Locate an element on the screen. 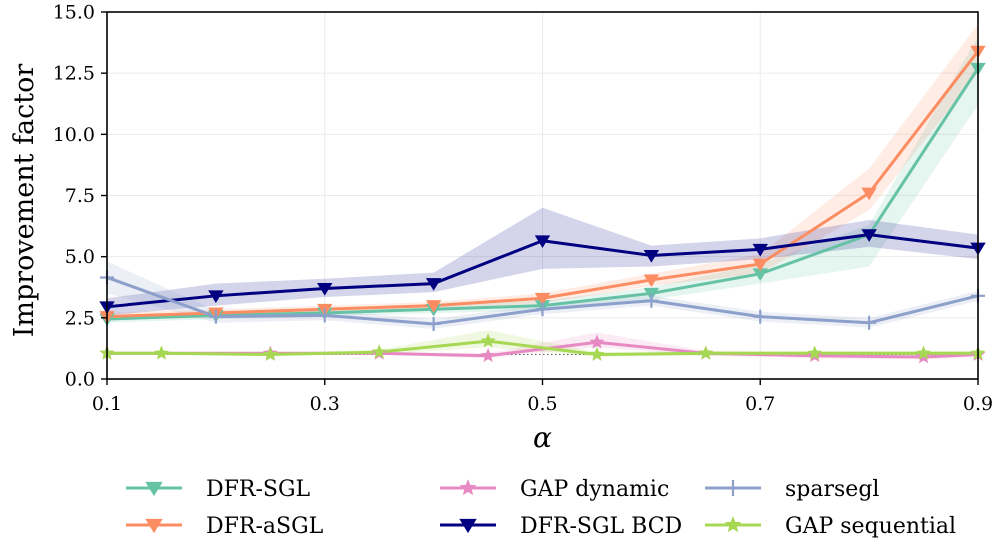 This screenshot has width=997, height=555. legend-item-gap-sequential: GAP sequential is located at coordinates (830, 526).